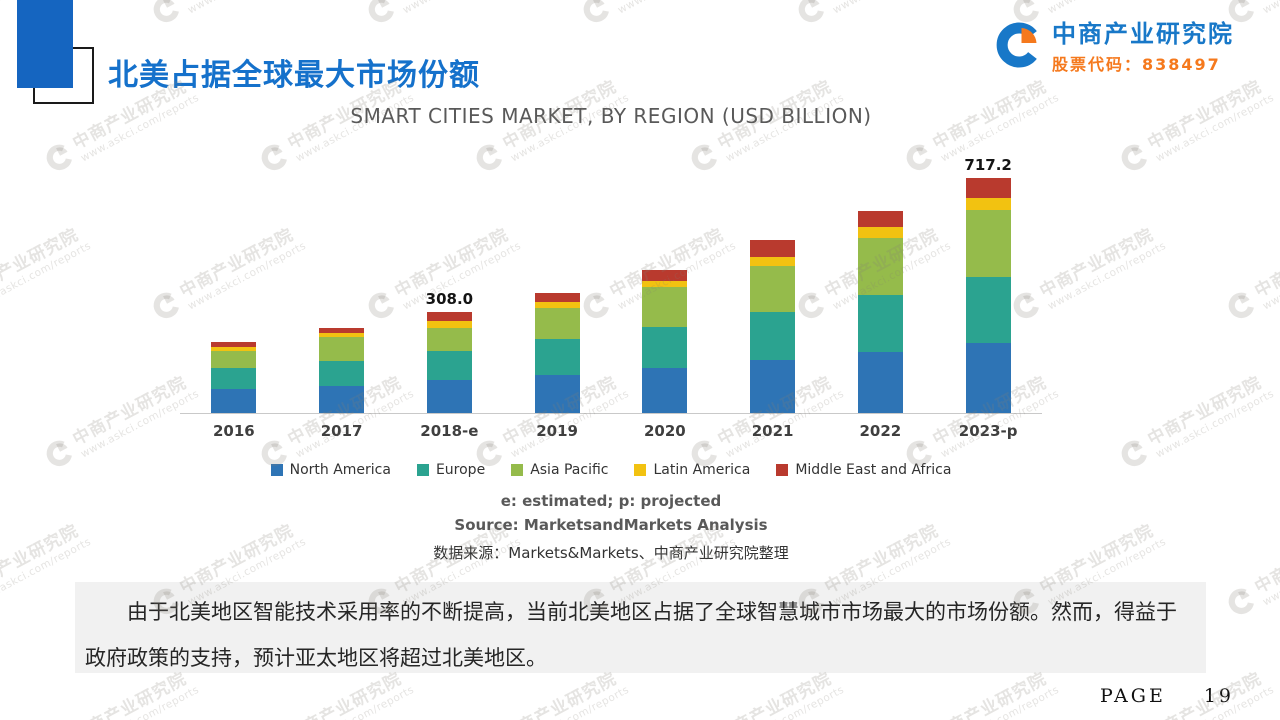 Image resolution: width=1280 pixels, height=720 pixels. I want to click on legend-item-north-america: North America, so click(330, 470).